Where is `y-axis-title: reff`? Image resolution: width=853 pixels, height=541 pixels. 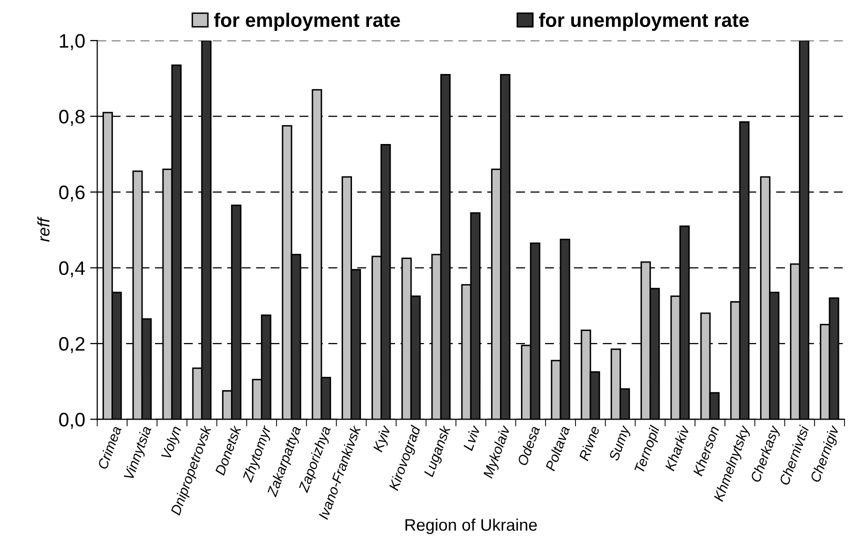 y-axis-title: reff is located at coordinates (43, 229).